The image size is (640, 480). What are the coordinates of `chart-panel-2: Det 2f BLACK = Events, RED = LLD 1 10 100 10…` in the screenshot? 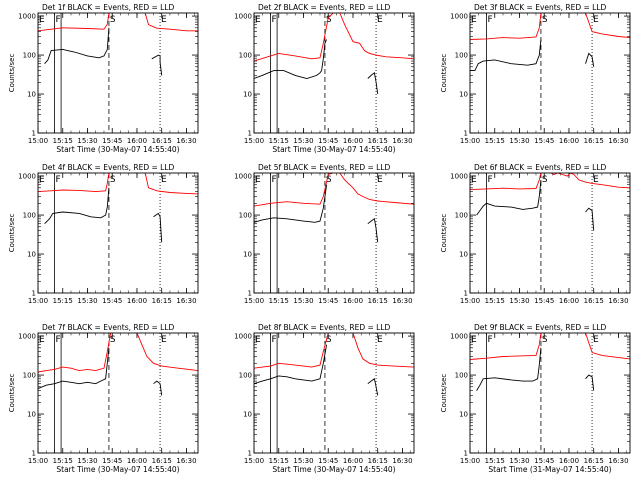 It's located at (324, 78).